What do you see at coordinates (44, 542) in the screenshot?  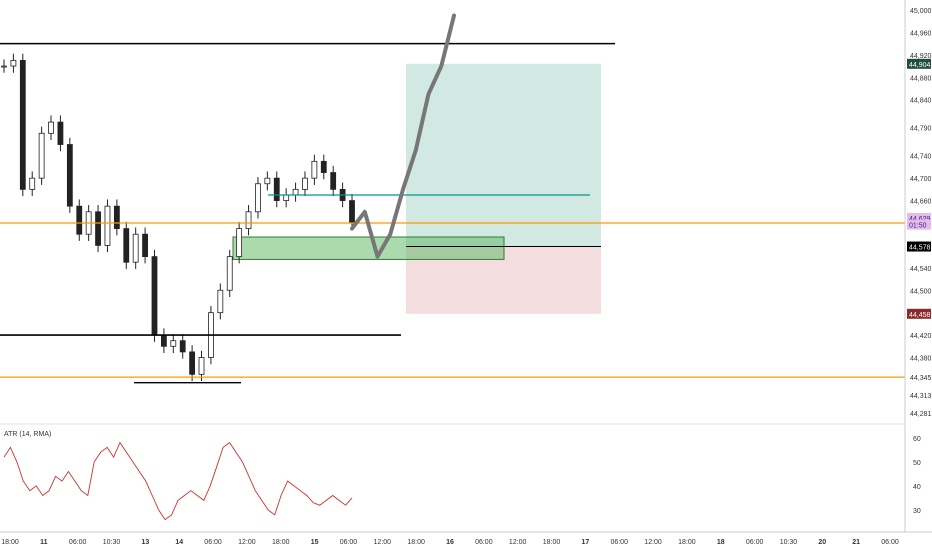 I see `time-tick-label: 11` at bounding box center [44, 542].